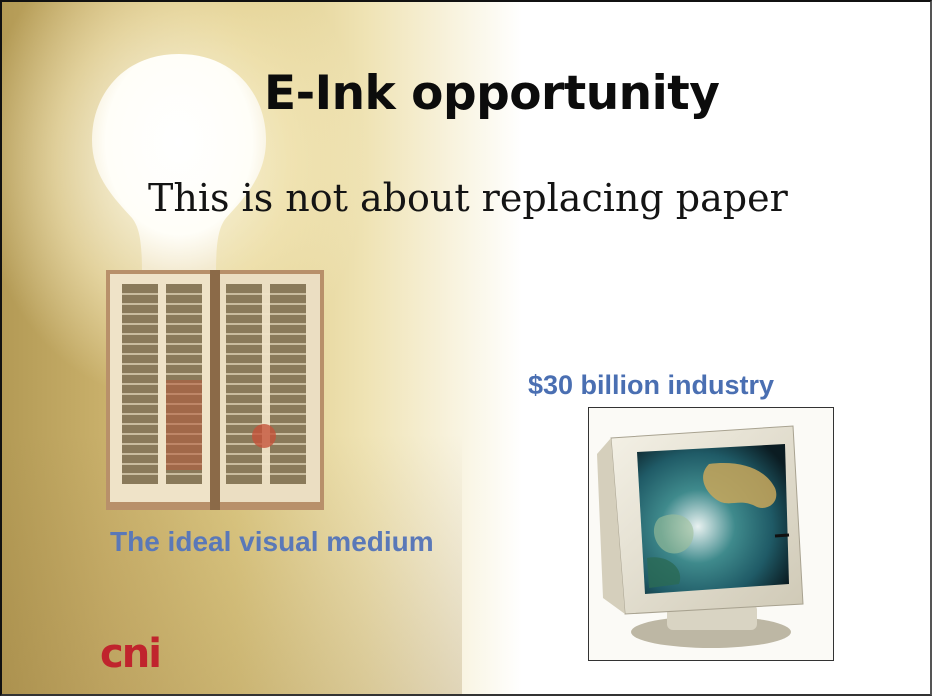  I want to click on monitor-image-frame, so click(711, 534).